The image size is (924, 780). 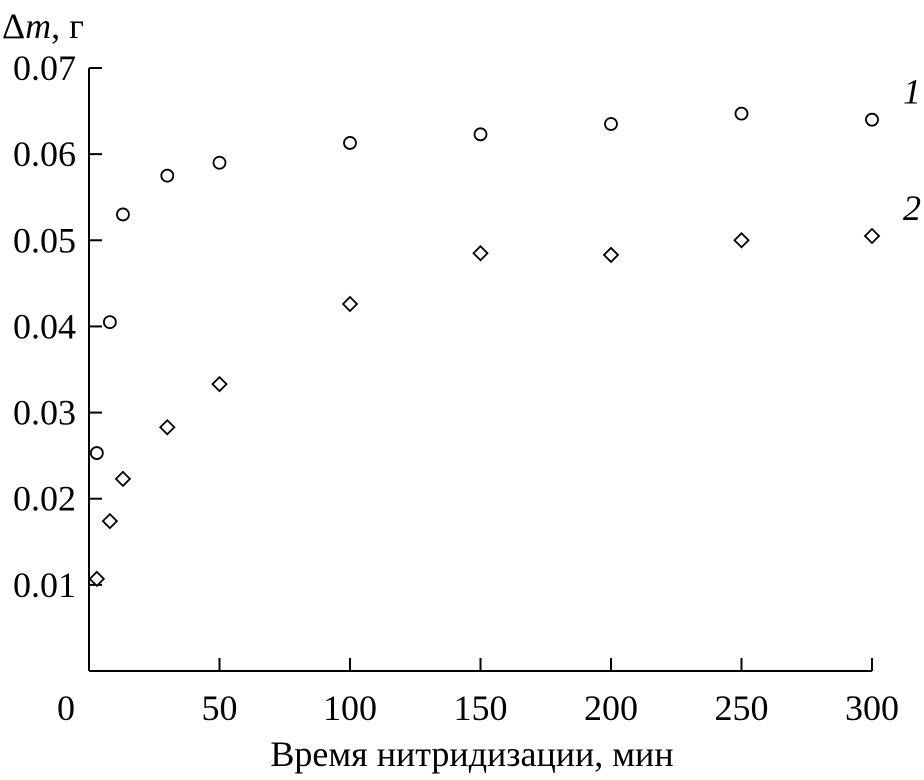 I want to click on x-tick-label: 300, so click(x=872, y=708).